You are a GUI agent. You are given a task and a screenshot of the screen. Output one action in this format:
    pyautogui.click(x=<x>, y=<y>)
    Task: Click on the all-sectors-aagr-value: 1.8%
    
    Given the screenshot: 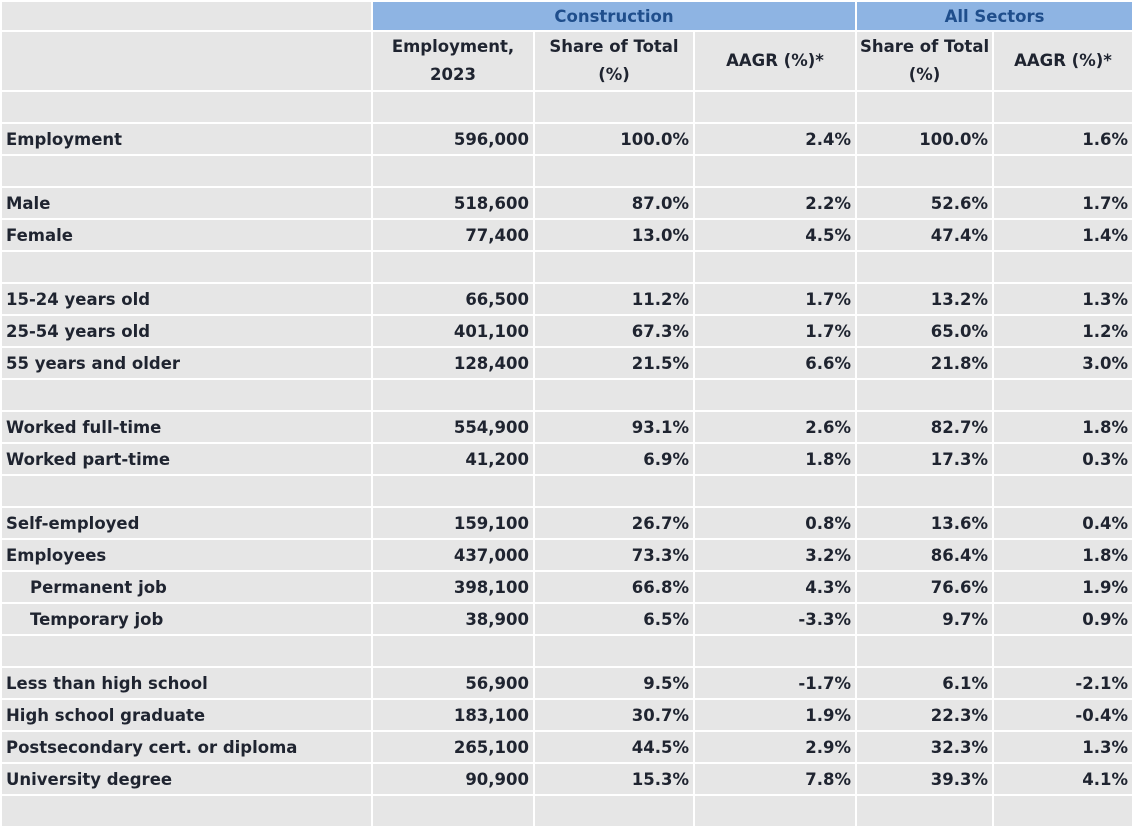 What is the action you would take?
    pyautogui.click(x=1062, y=555)
    